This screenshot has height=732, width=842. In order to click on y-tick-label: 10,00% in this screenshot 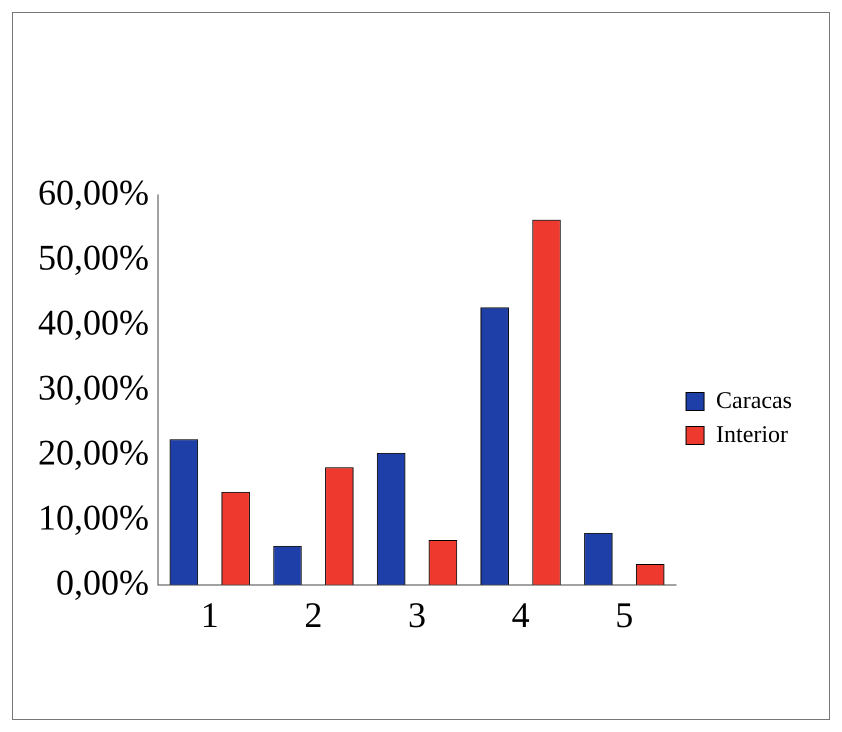, I will do `click(93, 517)`.